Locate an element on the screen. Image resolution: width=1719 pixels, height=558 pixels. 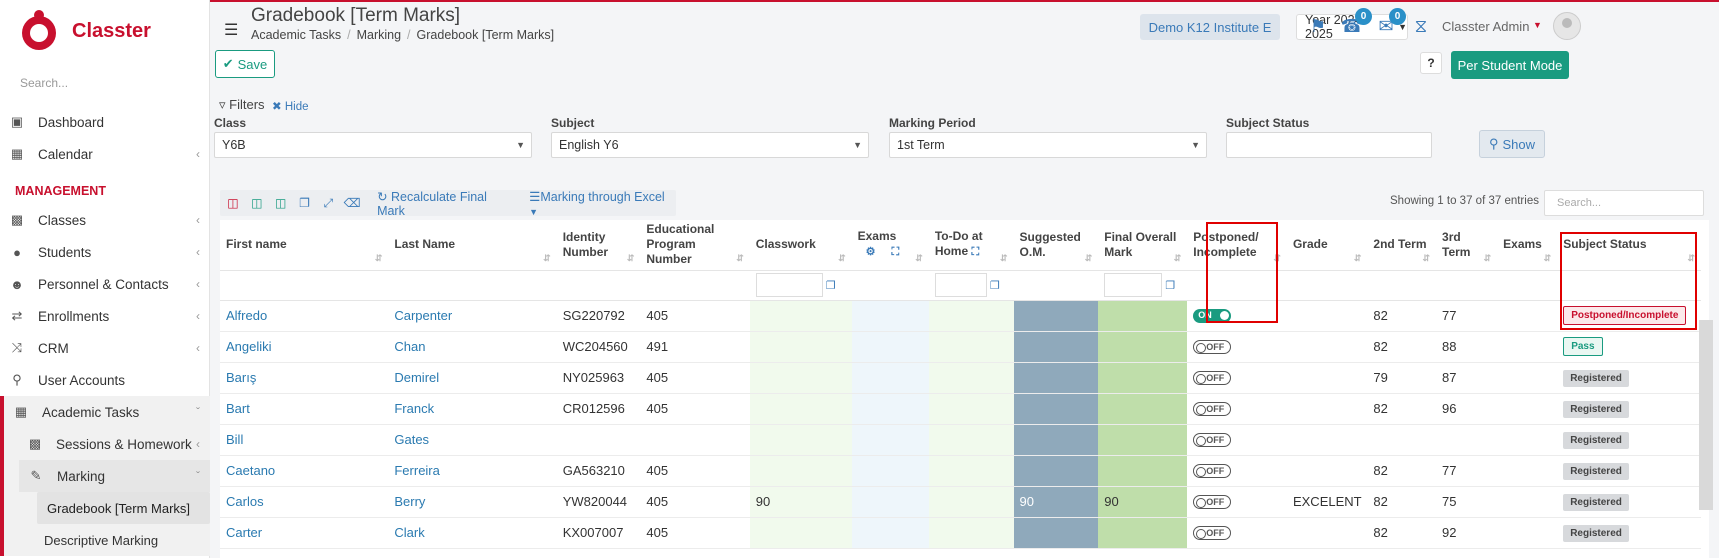
sidebar-item-marking: ✎ Marking ˇ is located at coordinates (114, 476).